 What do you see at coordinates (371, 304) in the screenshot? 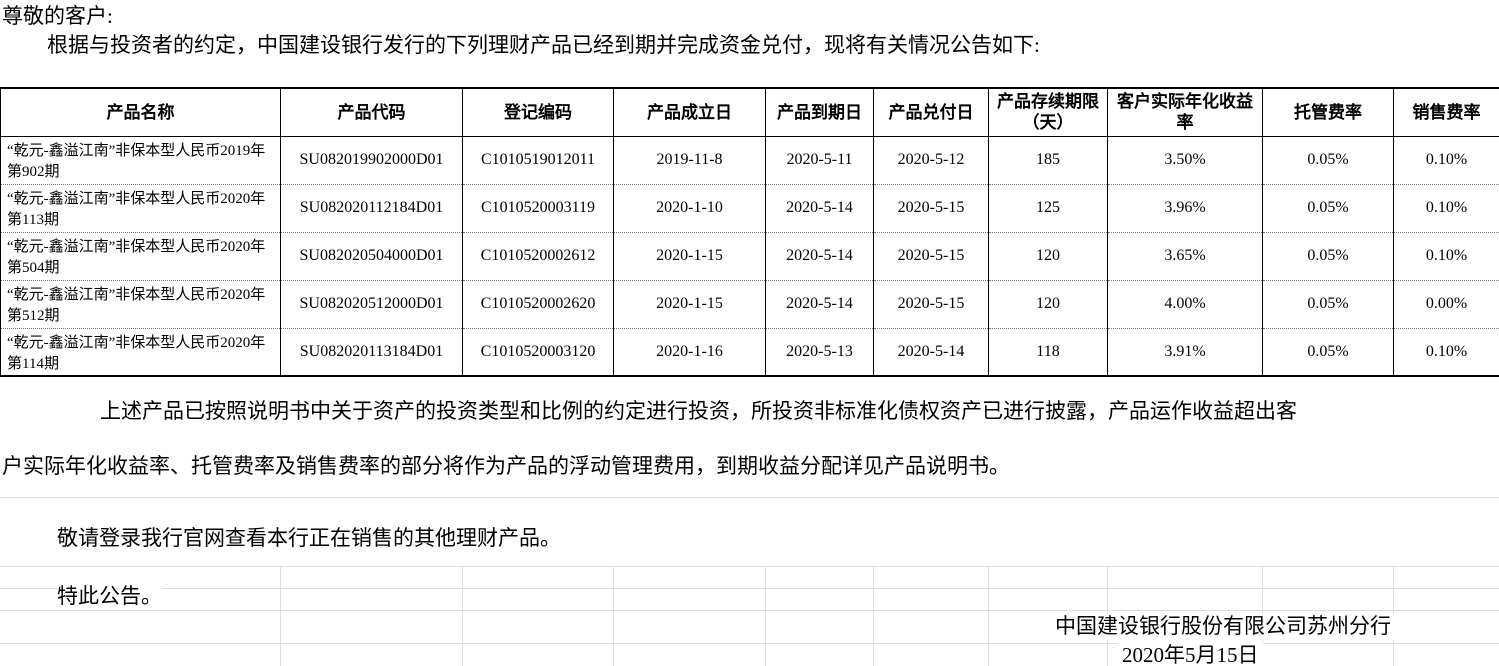
I see `cell-product-code: SU082020512000D01` at bounding box center [371, 304].